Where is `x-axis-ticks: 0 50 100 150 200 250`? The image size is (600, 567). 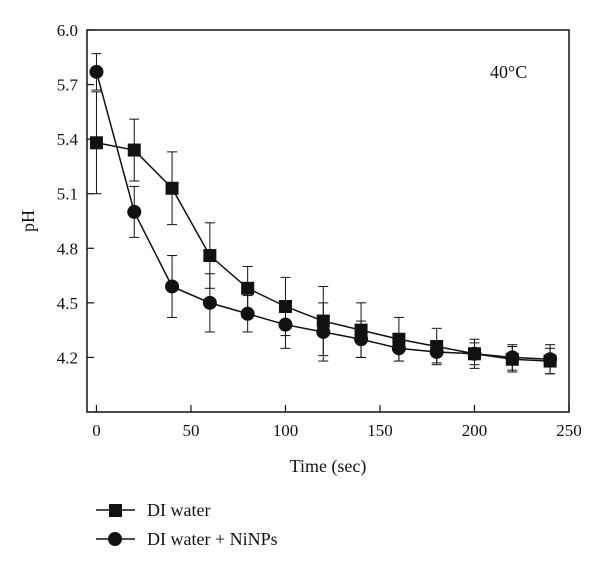 x-axis-ticks: 0 50 100 150 200 250 is located at coordinates (337, 422).